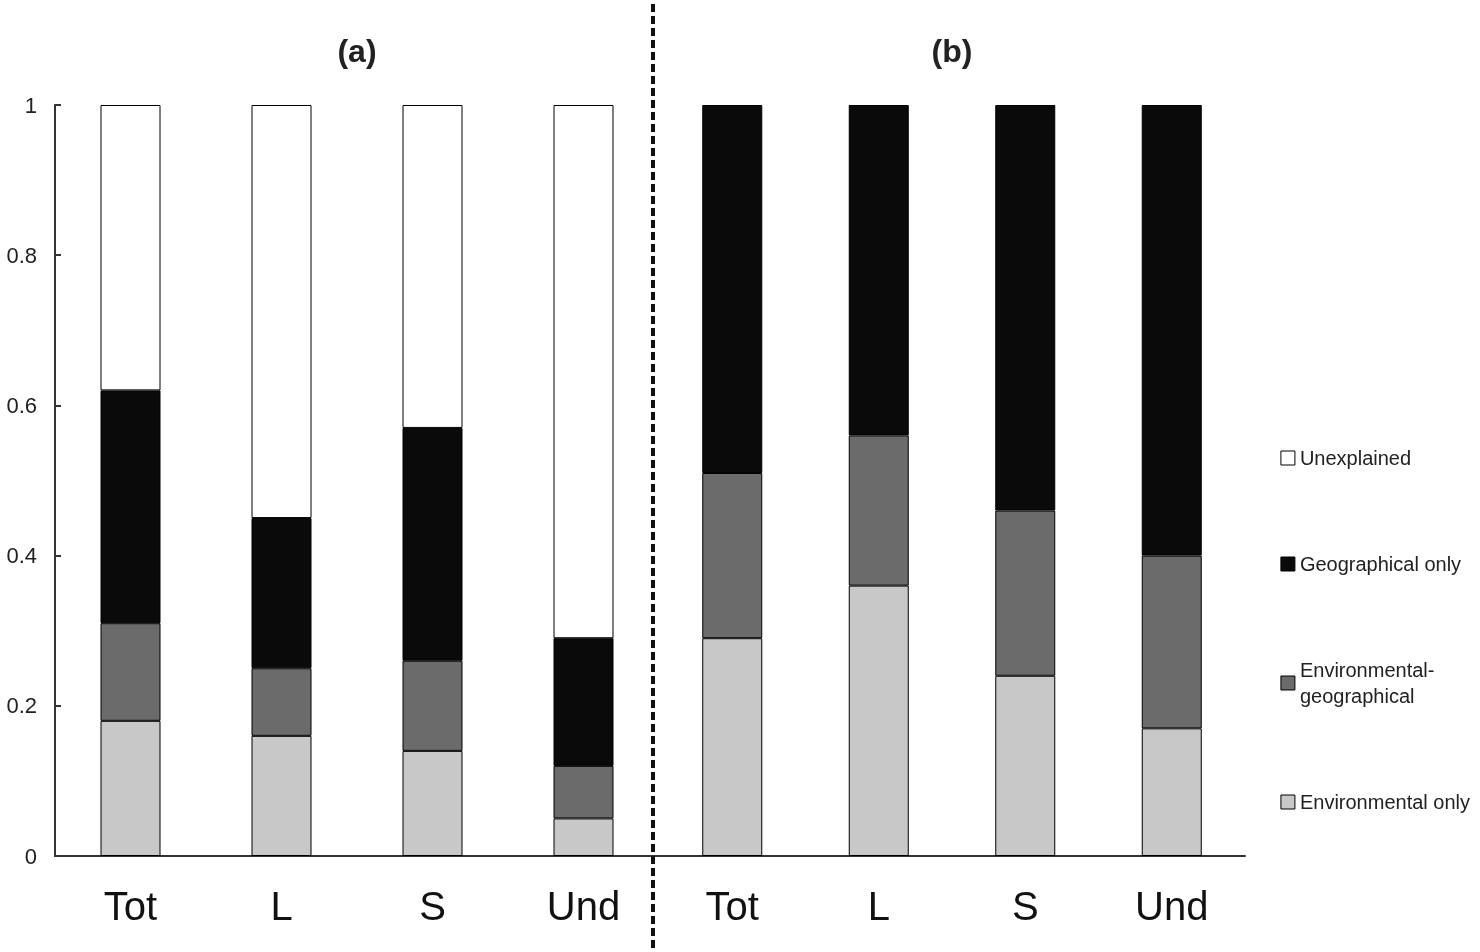 The image size is (1480, 952). I want to click on legend-label: Environmental only, so click(1385, 802).